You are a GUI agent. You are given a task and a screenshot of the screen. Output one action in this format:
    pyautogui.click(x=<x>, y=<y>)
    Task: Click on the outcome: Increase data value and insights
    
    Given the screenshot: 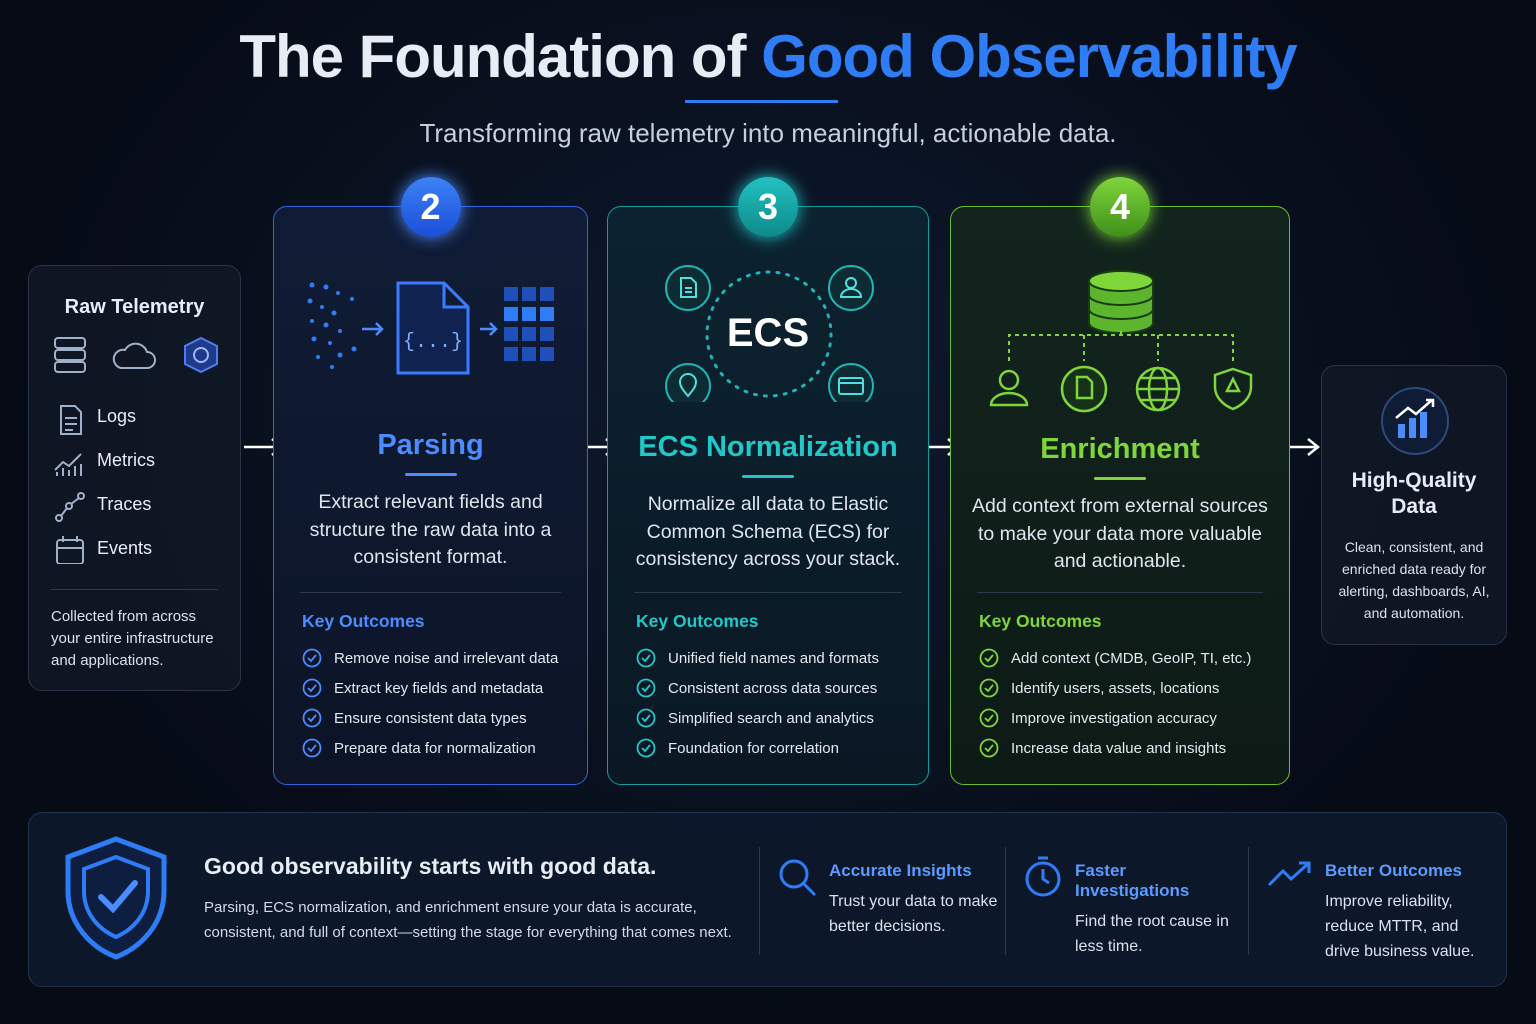 What is the action you would take?
    pyautogui.click(x=1115, y=748)
    